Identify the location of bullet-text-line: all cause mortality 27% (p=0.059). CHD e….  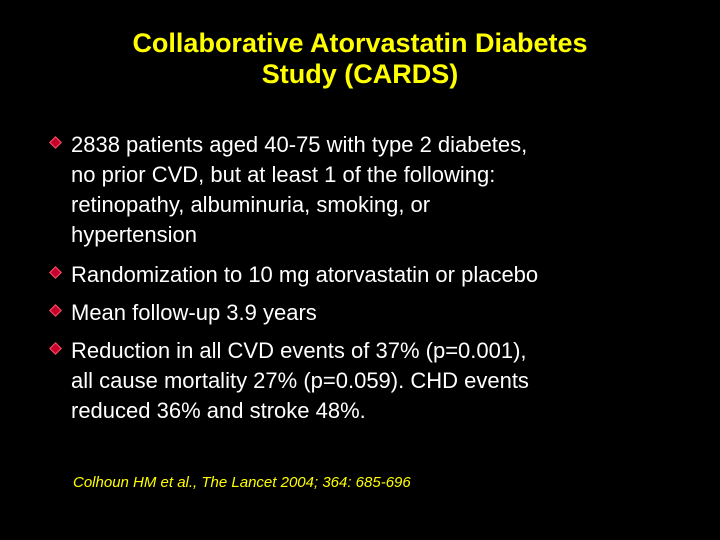
(300, 380).